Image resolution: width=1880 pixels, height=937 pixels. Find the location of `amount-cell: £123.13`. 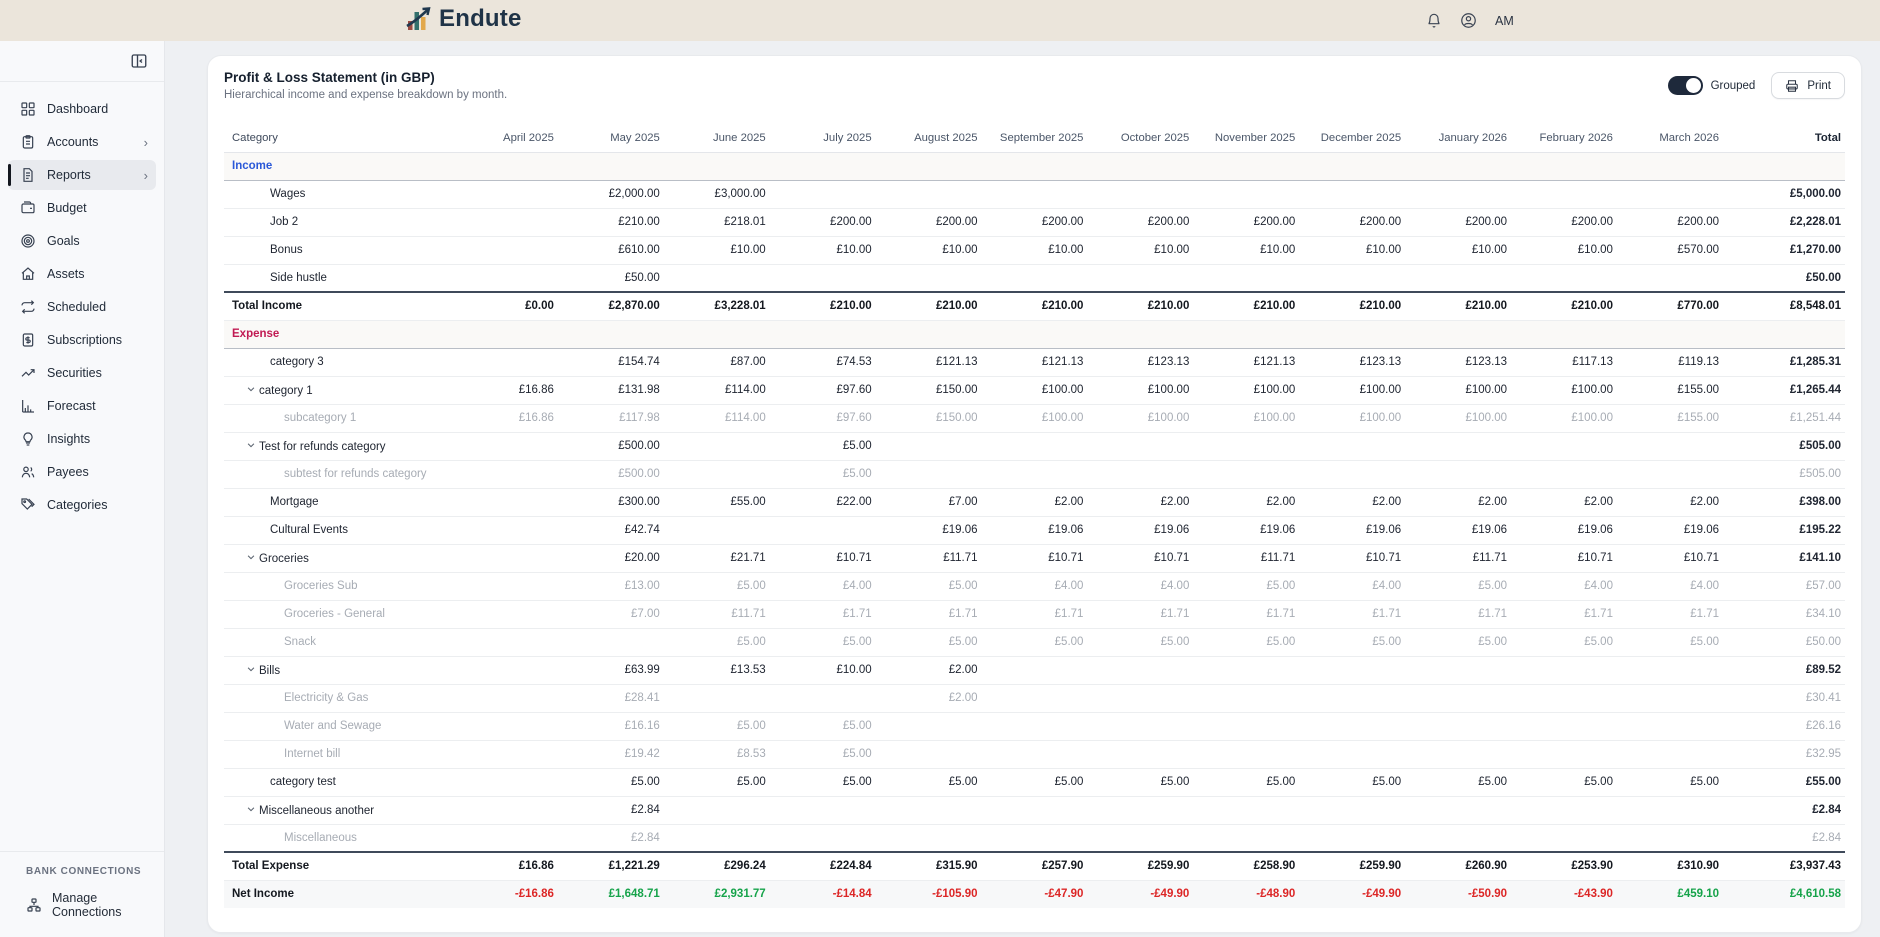

amount-cell: £123.13 is located at coordinates (1458, 362).